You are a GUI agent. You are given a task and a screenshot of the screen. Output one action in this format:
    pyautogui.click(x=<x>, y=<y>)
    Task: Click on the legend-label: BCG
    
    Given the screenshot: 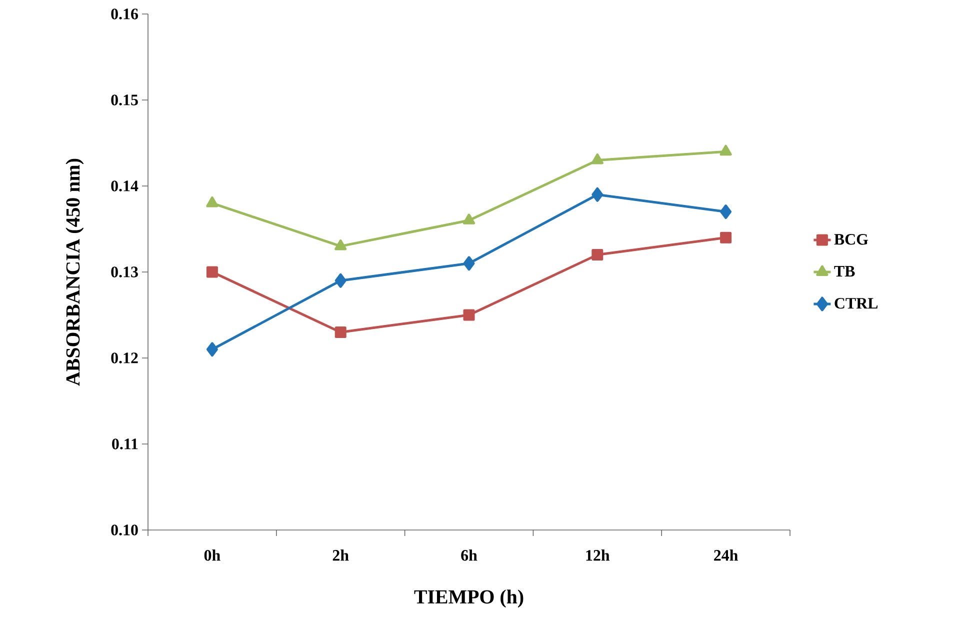 What is the action you would take?
    pyautogui.click(x=851, y=239)
    